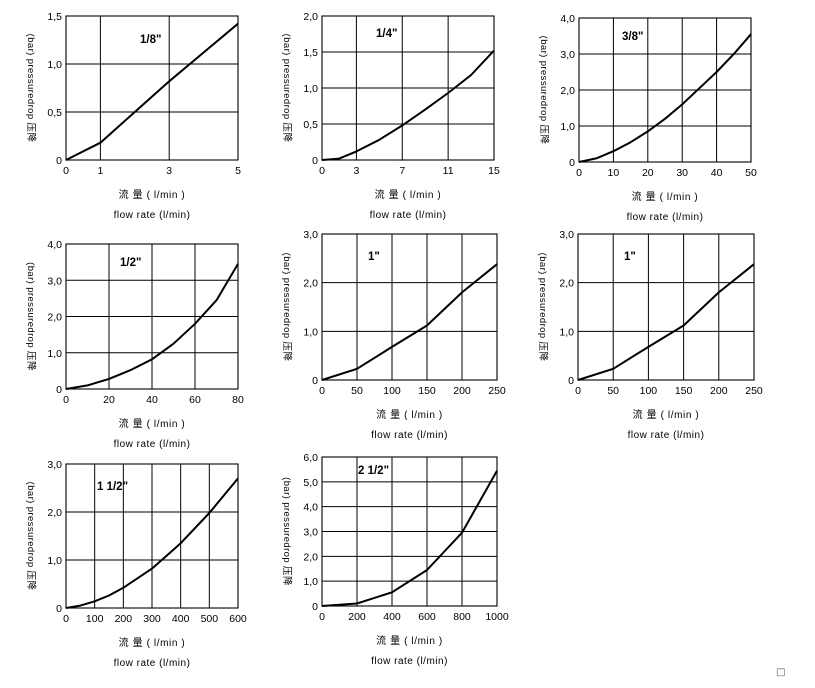  I want to click on x-tick-label: 30, so click(682, 173).